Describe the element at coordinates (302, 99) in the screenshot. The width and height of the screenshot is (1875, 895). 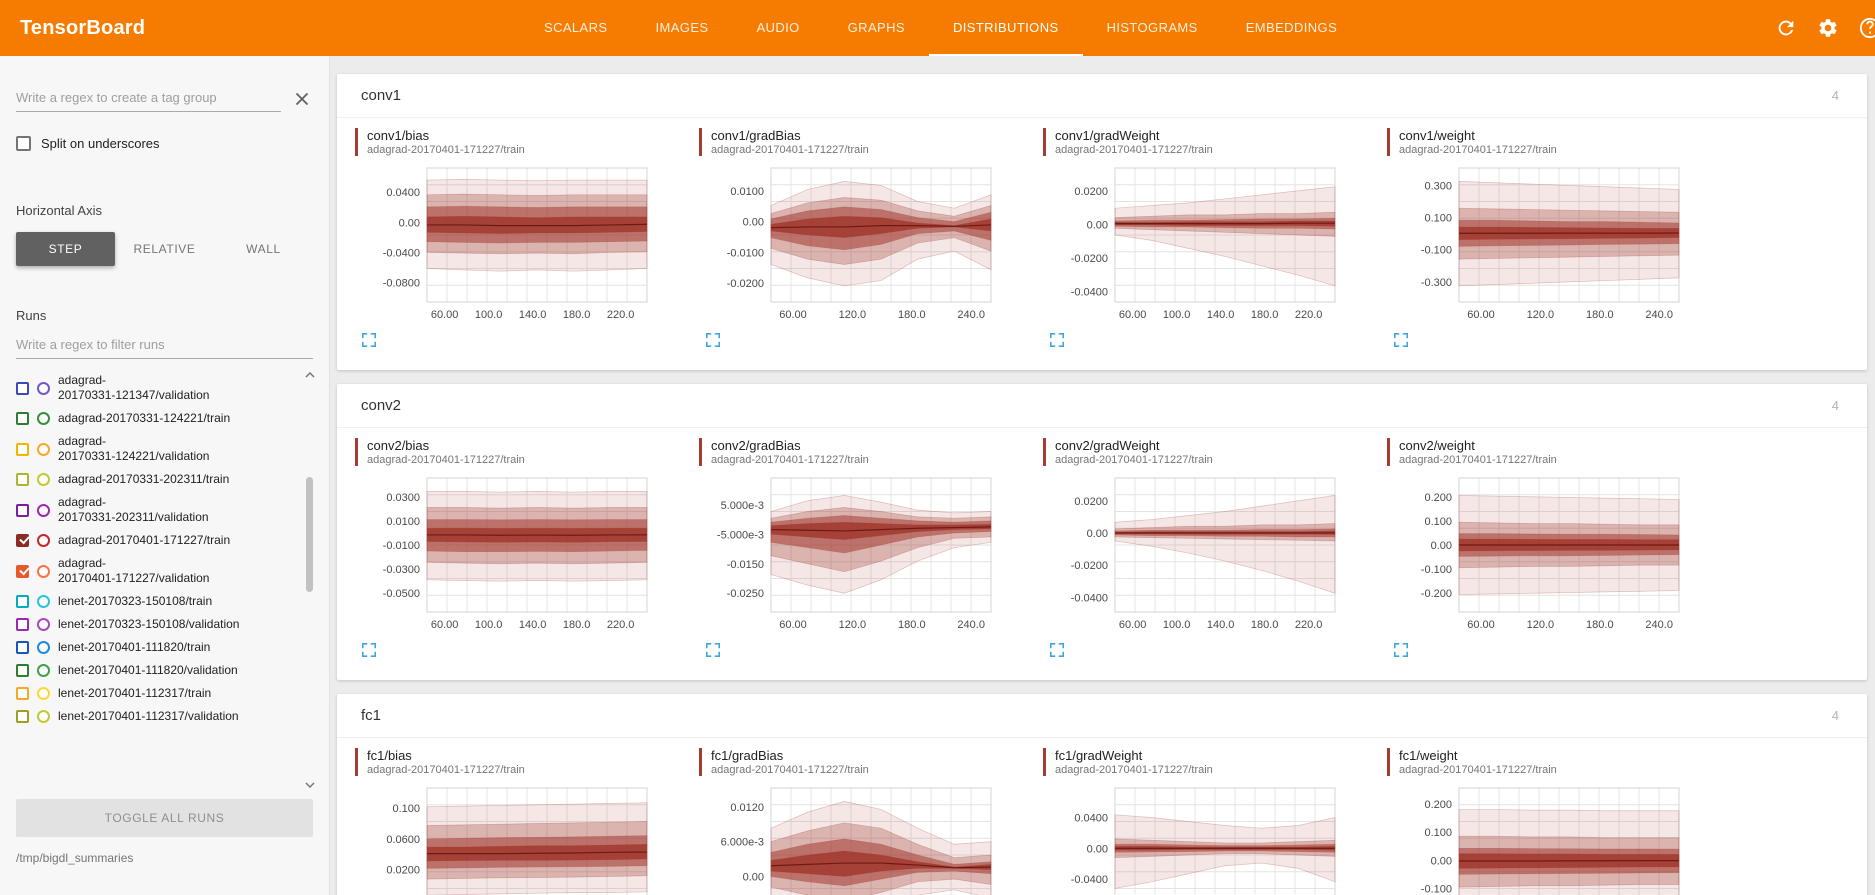
I see `close-icon` at that location.